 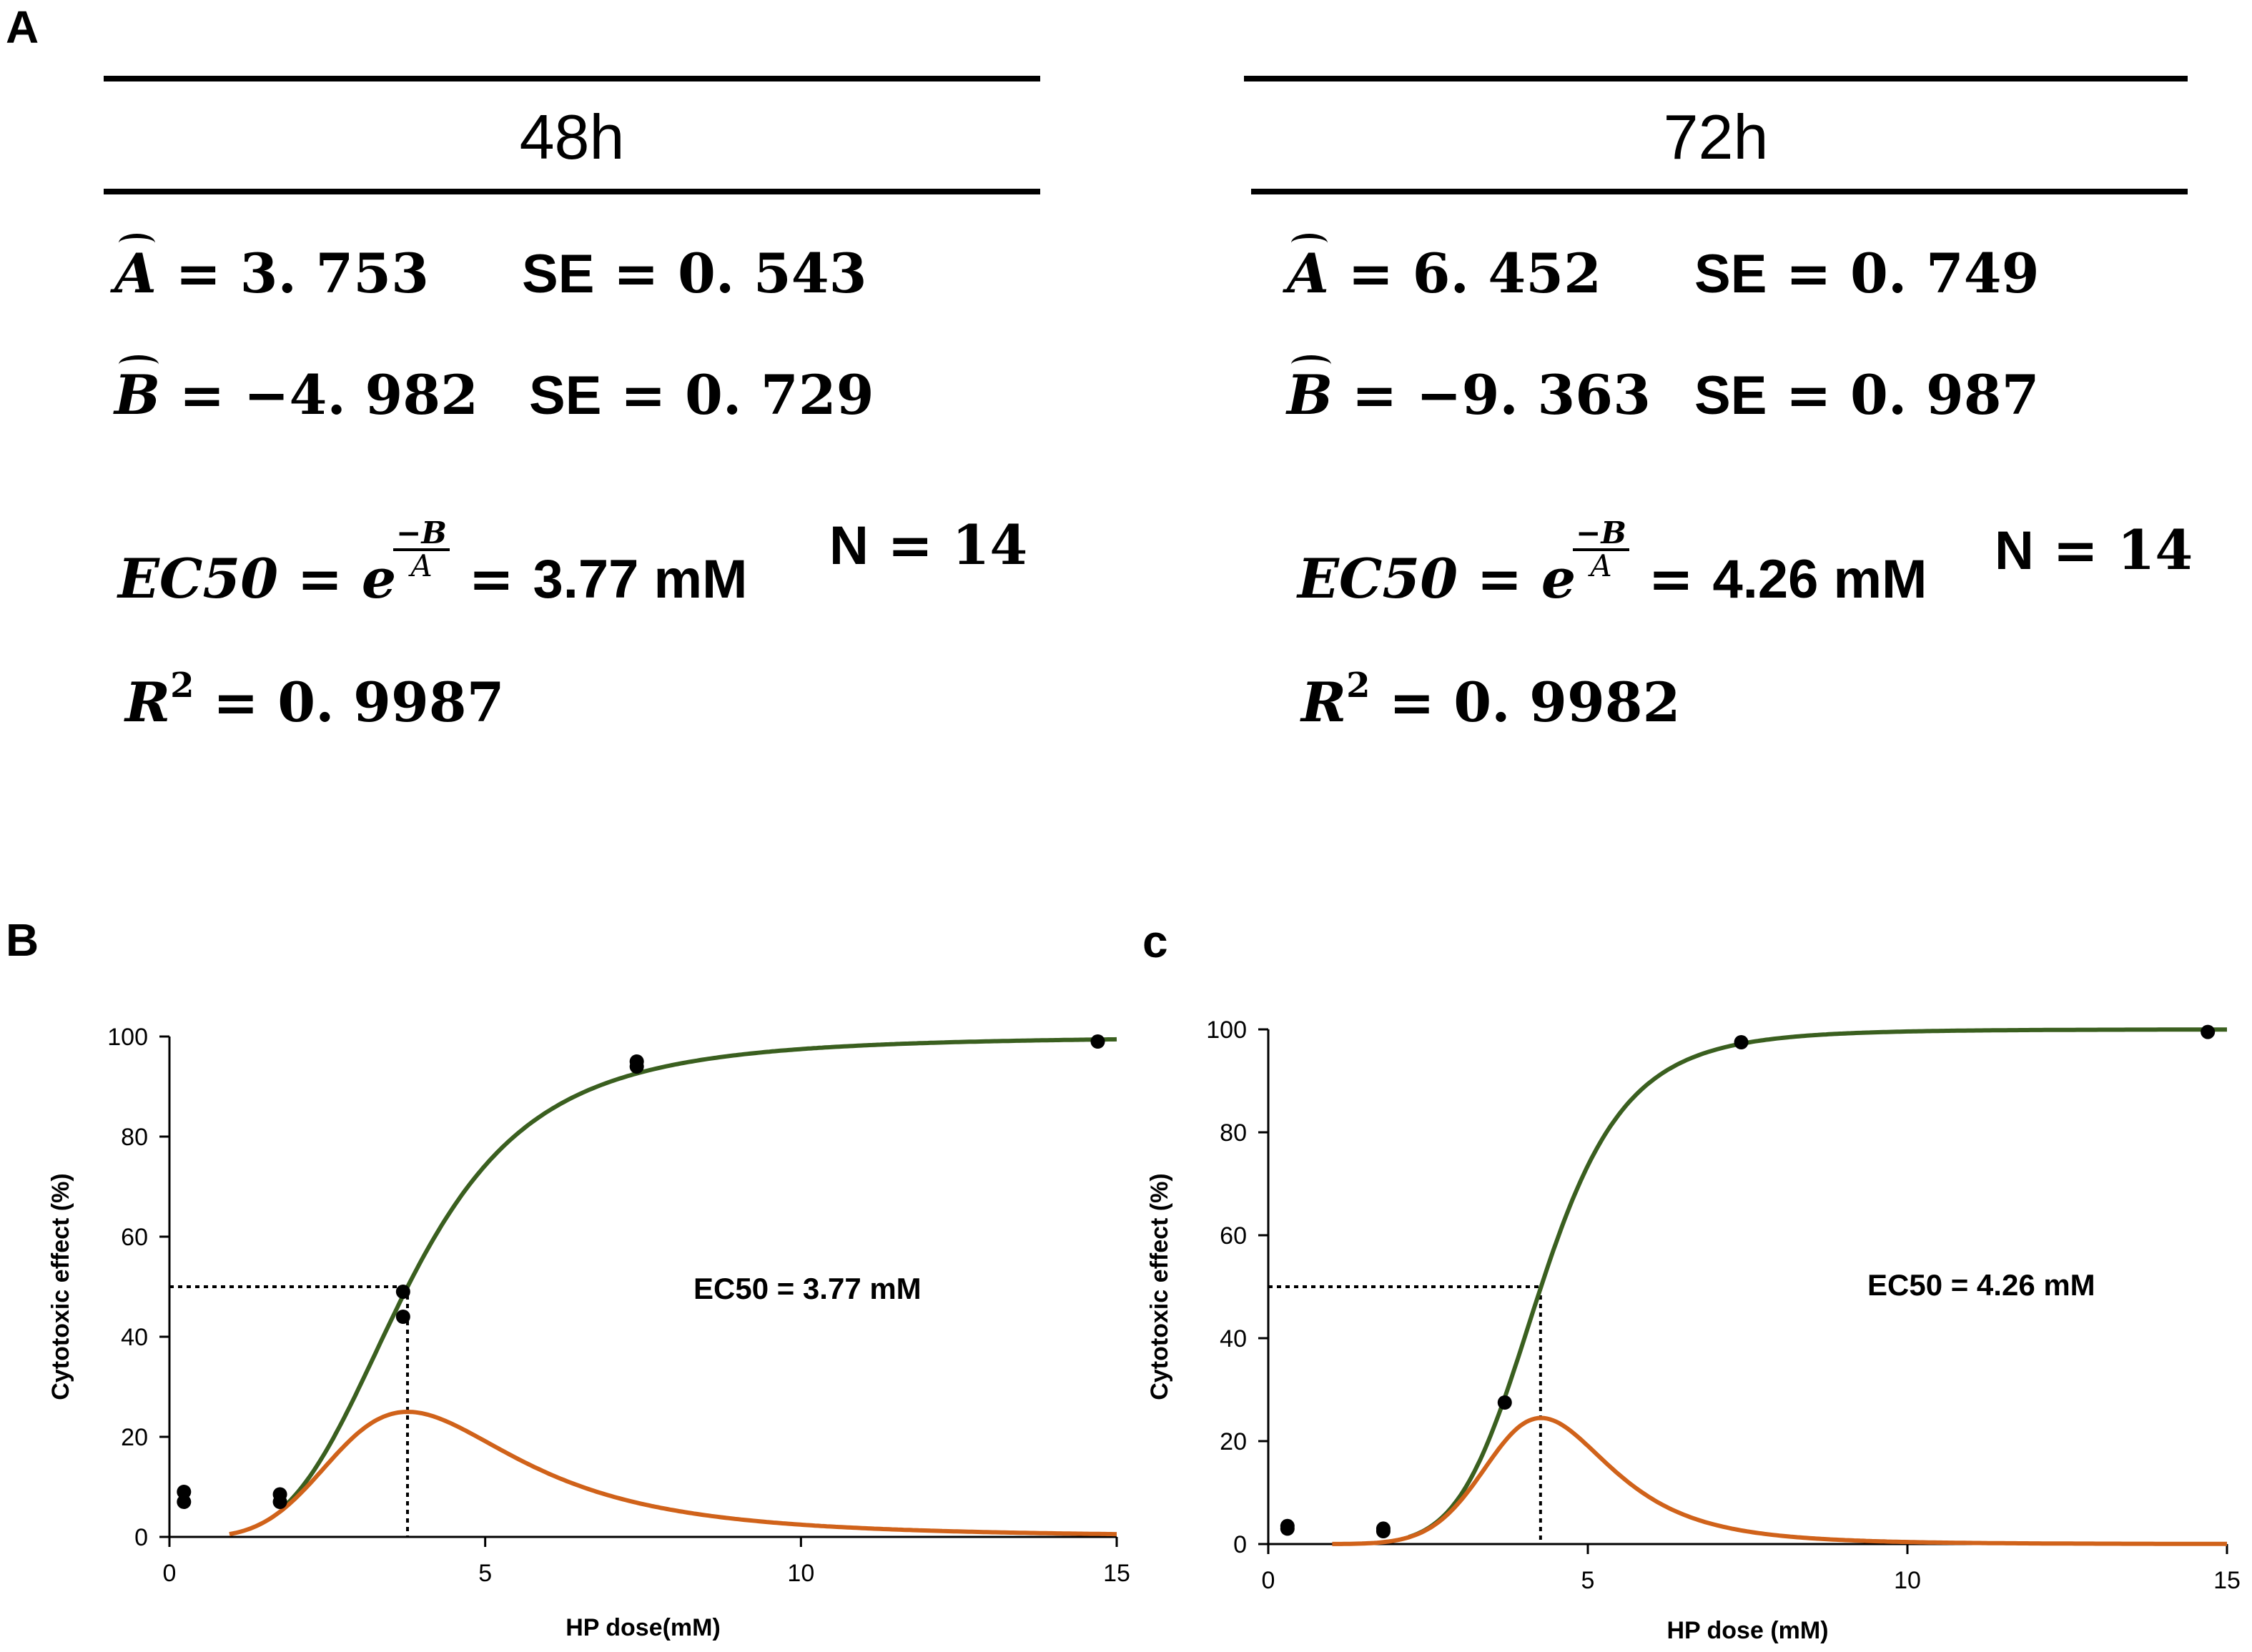 I want to click on ec50-annotation: EC50 = 4.26 mM, so click(x=1981, y=1285).